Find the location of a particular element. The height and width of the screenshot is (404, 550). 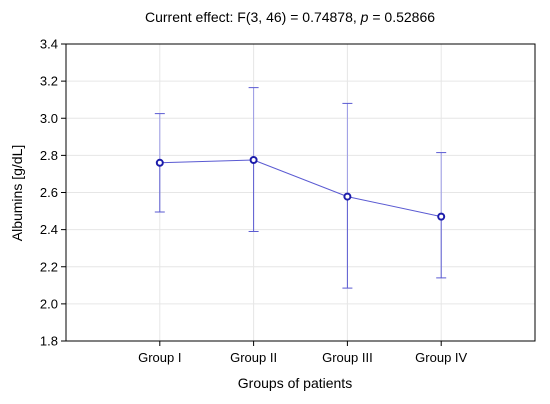

x-tick-label: Group II is located at coordinates (253, 357).